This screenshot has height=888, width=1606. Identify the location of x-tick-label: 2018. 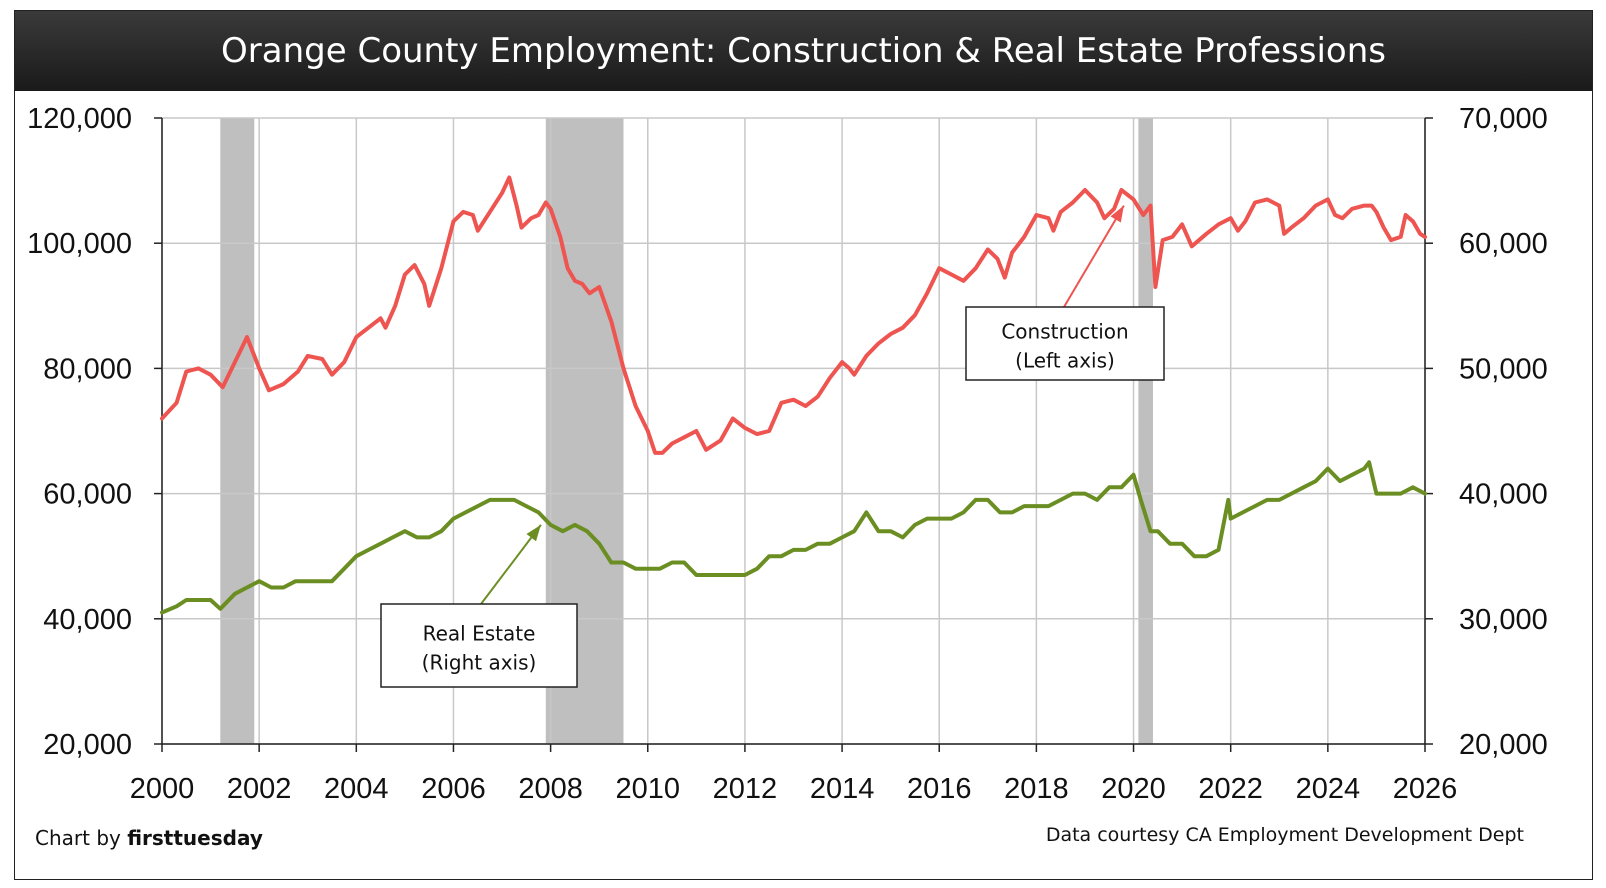
(1036, 789).